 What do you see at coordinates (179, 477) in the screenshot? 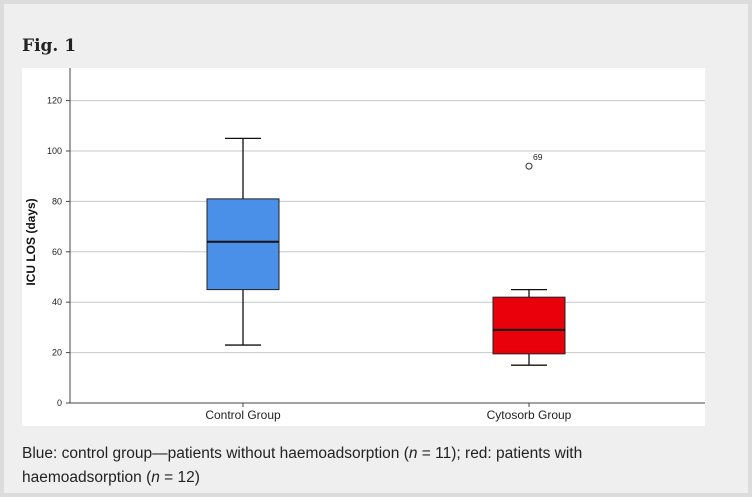
I see `caption-part-4: = 12)` at bounding box center [179, 477].